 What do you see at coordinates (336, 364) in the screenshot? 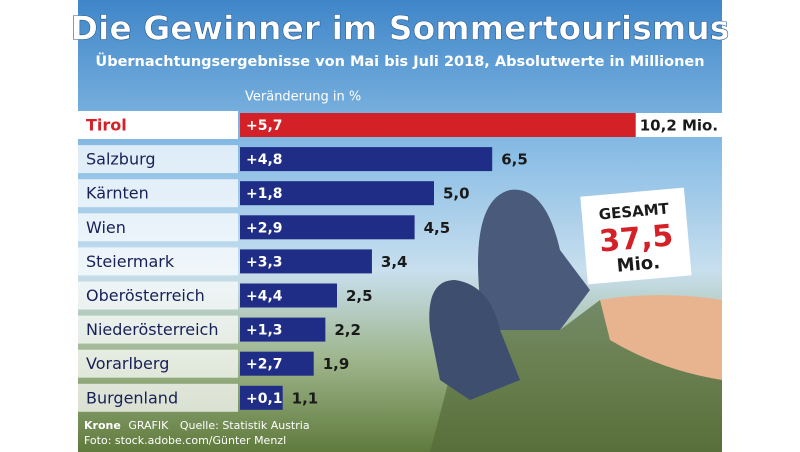
I see `value-label: 1,9` at bounding box center [336, 364].